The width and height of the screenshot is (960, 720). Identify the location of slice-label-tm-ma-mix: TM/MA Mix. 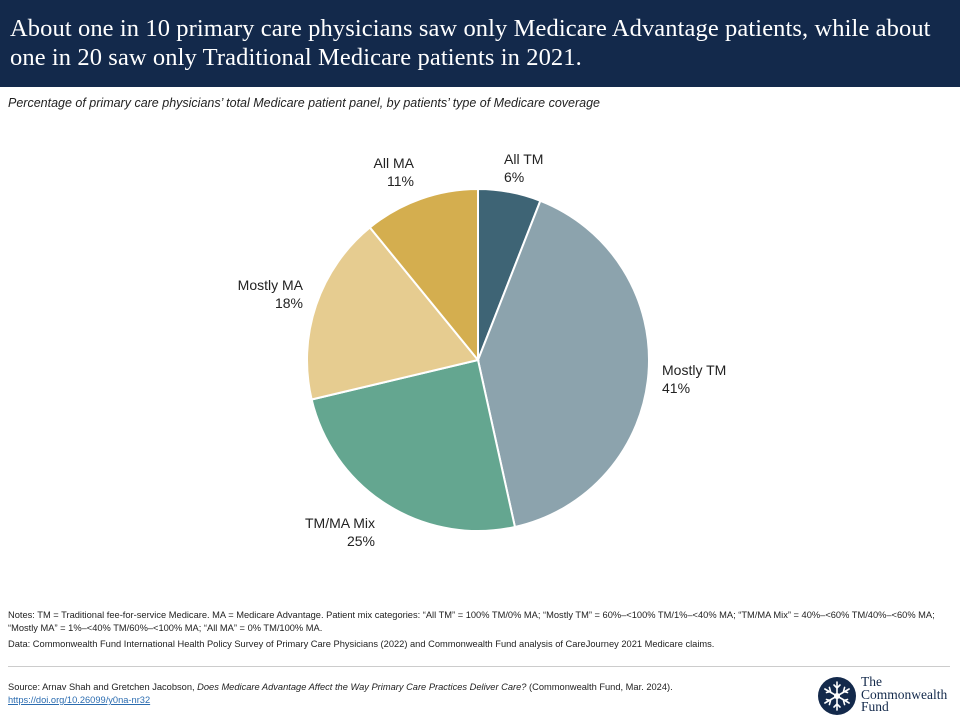
(340, 523).